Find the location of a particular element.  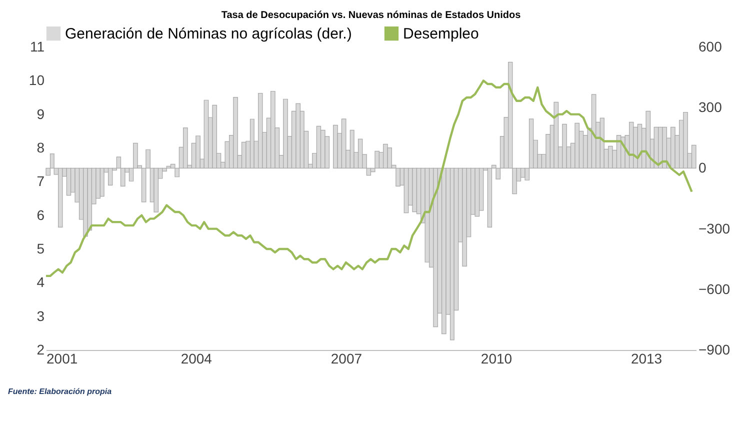

y-tick-label: 8 is located at coordinates (40, 148).